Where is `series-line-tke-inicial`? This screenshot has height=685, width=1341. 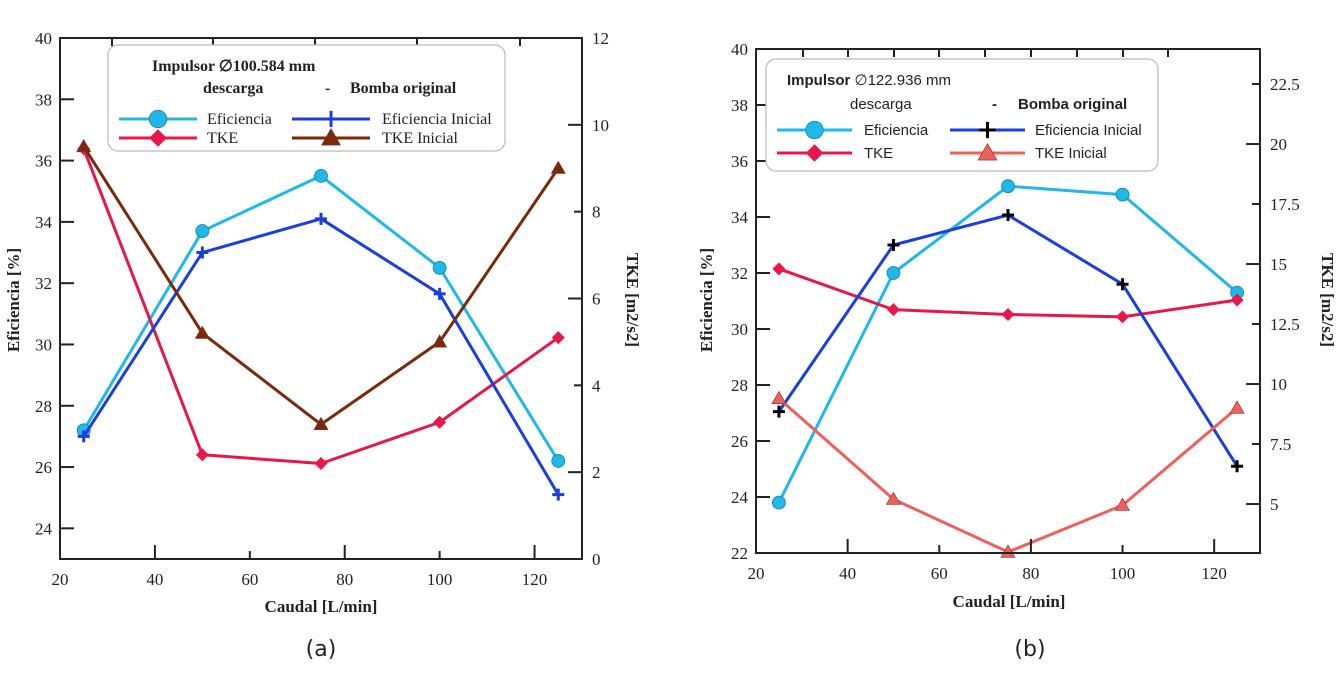 series-line-tke-inicial is located at coordinates (1008, 475).